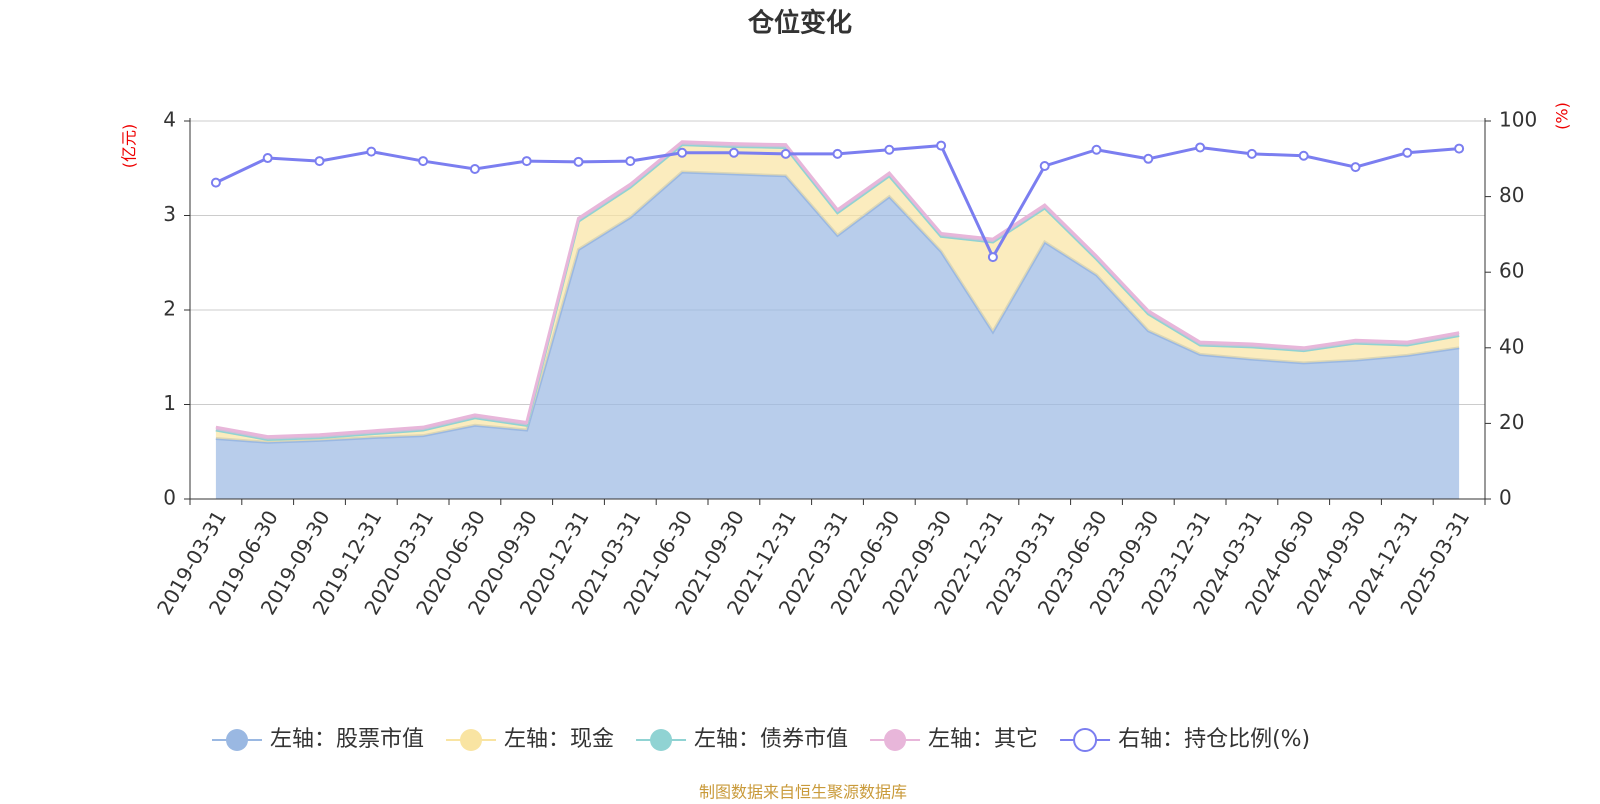 Image resolution: width=1600 pixels, height=804 pixels. Describe the element at coordinates (169, 498) in the screenshot. I see `y-tick-label: 0` at that location.